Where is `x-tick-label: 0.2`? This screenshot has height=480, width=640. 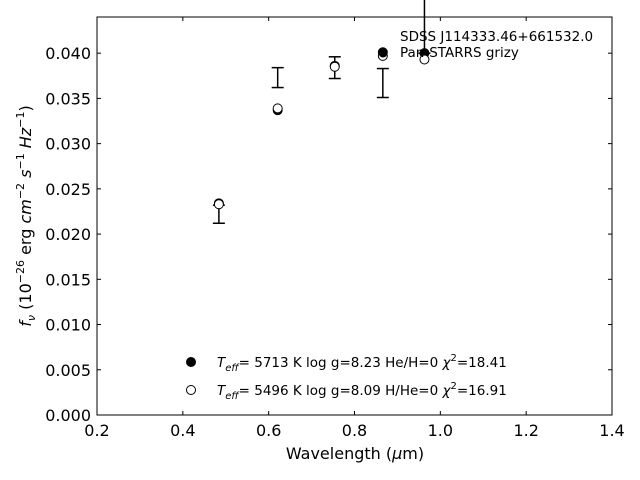 x-tick-label: 0.2 is located at coordinates (96, 430).